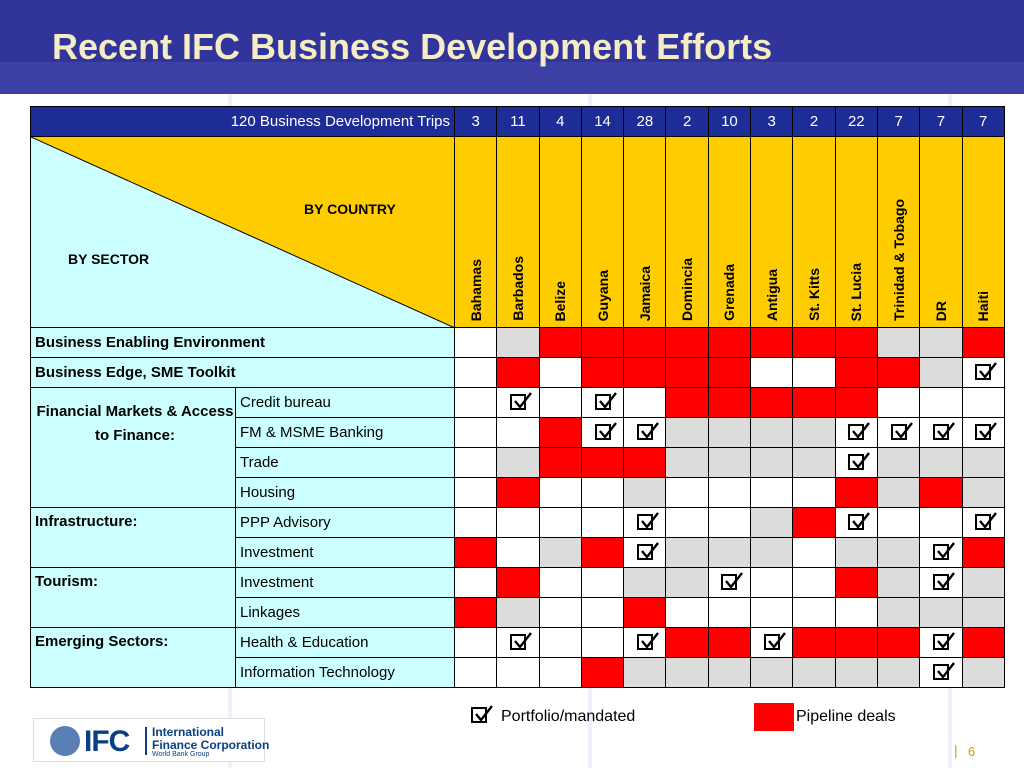 The image size is (1024, 768). Describe the element at coordinates (518, 552) in the screenshot. I see `table-row: Investment` at that location.